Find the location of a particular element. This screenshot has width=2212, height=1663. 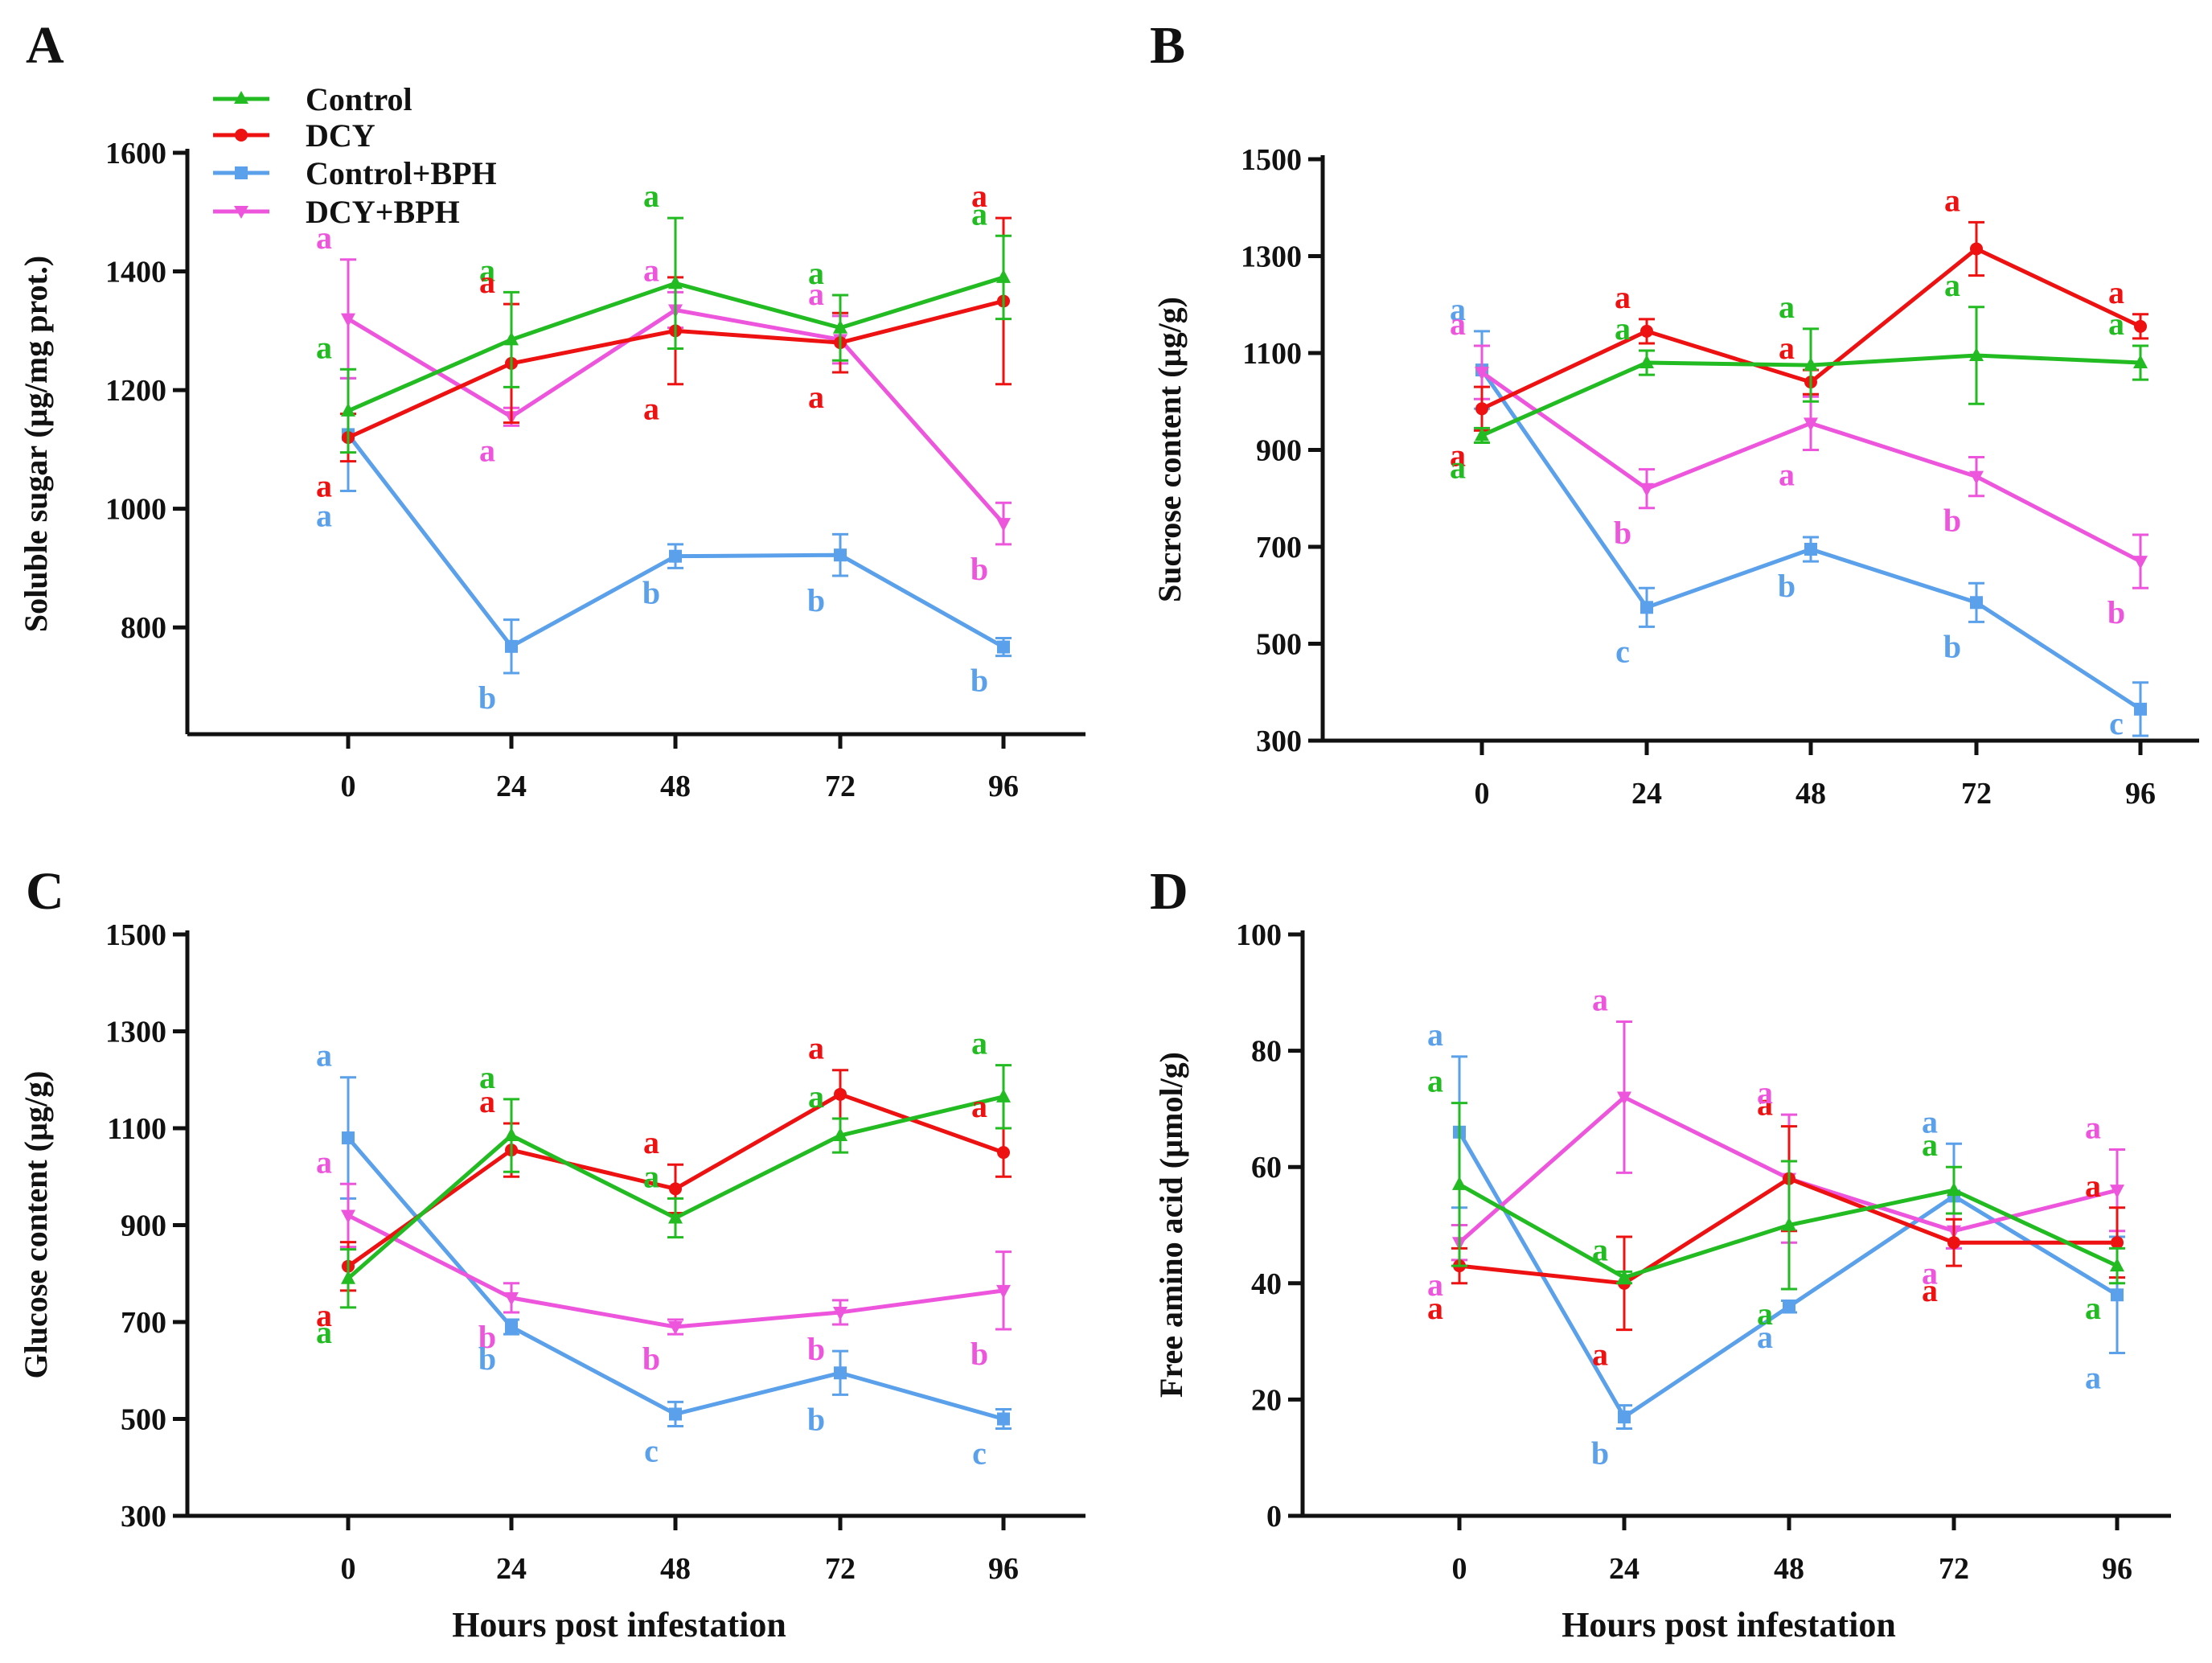

y-tick-label-c: 1500 is located at coordinates (135, 935).